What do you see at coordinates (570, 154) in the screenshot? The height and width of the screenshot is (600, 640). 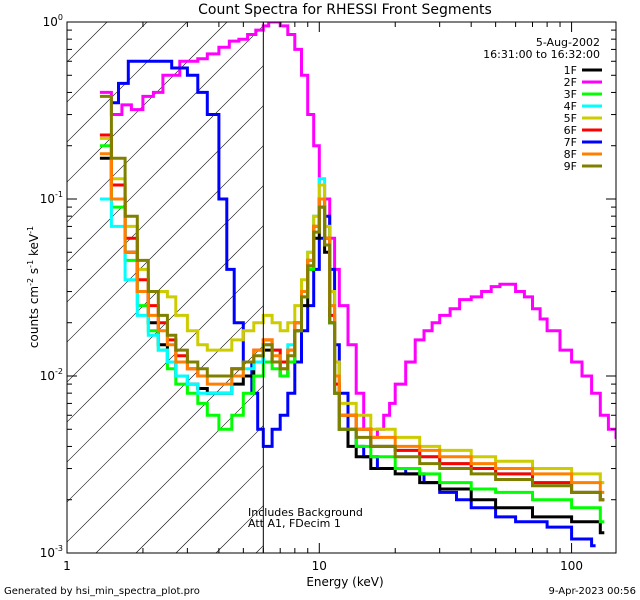 I see `legend-label-8f: 8F` at bounding box center [570, 154].